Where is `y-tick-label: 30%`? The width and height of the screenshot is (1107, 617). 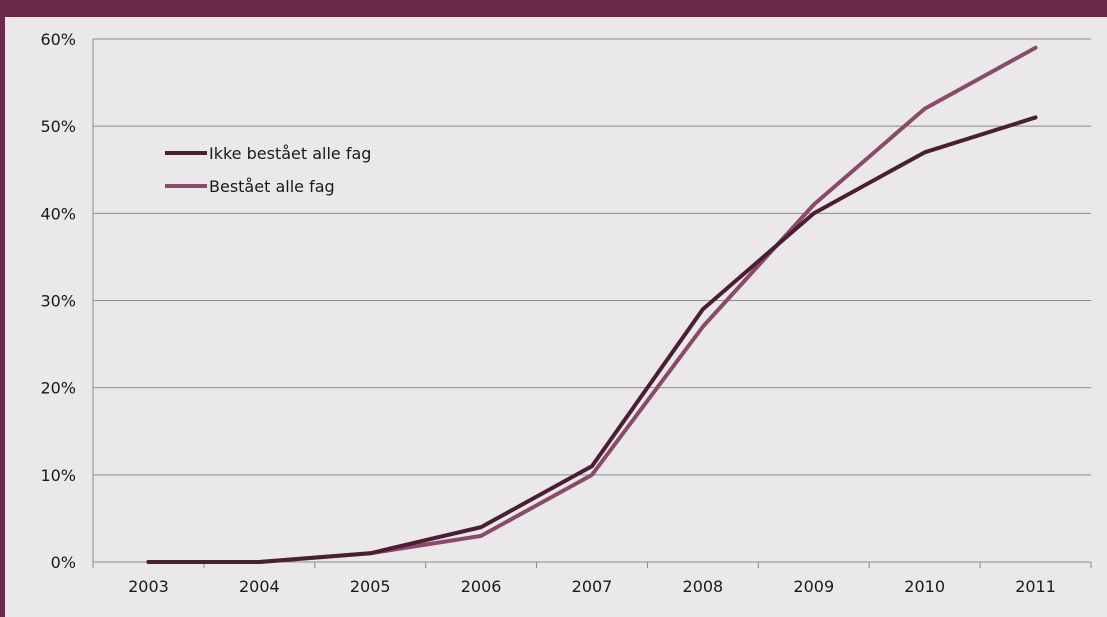
y-tick-label: 30% is located at coordinates (58, 301).